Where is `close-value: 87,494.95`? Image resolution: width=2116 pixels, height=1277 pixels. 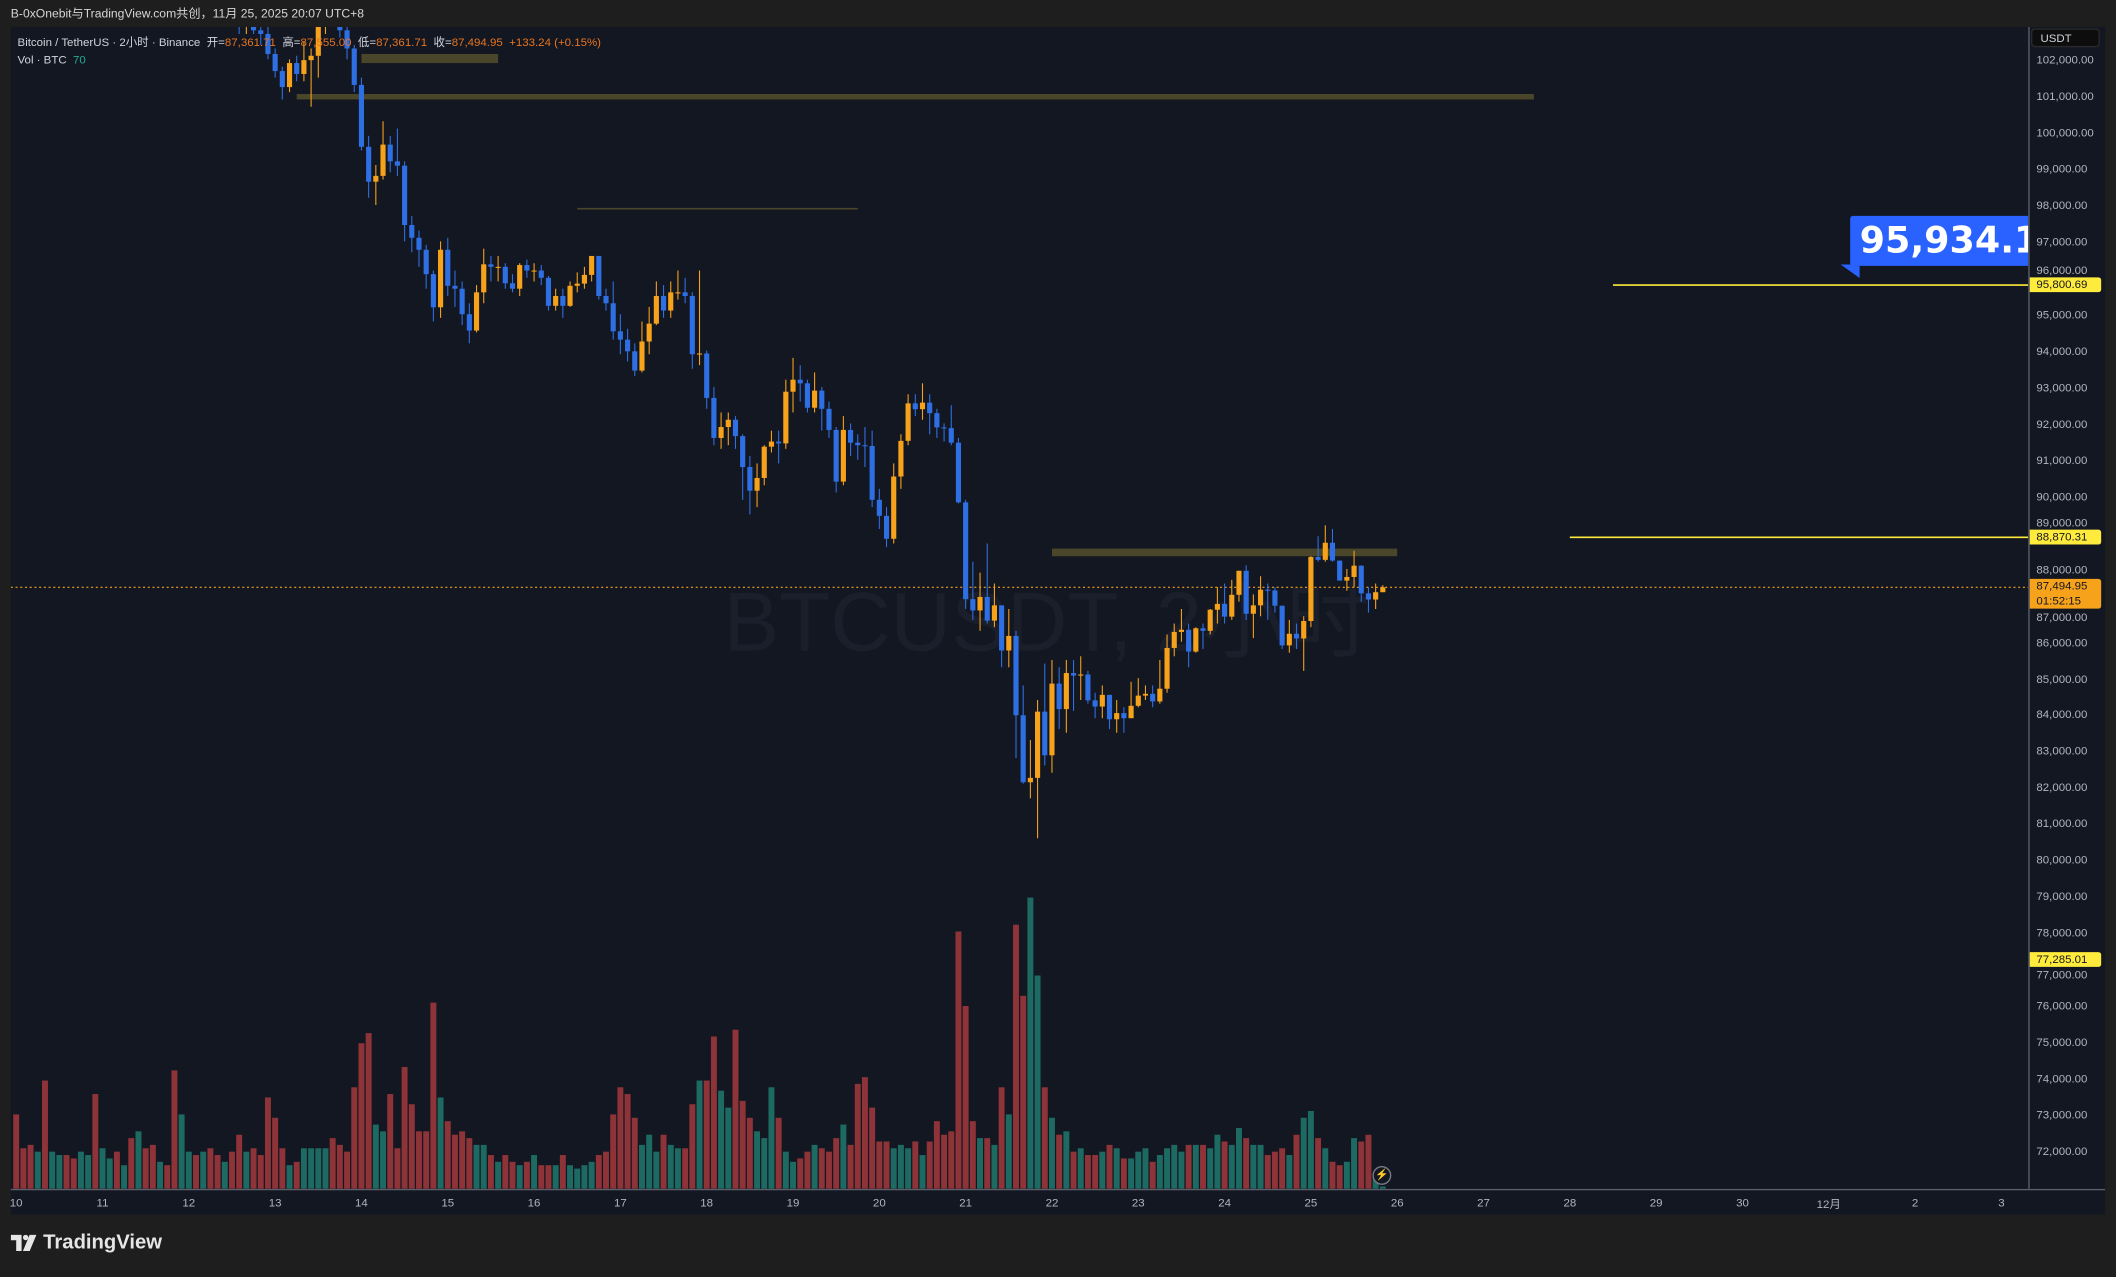
close-value: 87,494.95 is located at coordinates (477, 42).